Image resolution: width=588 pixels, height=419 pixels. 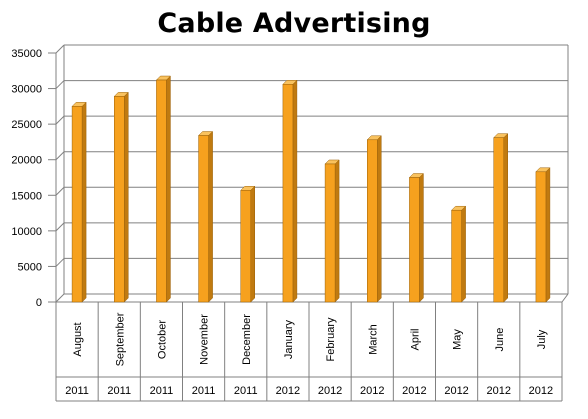 What do you see at coordinates (565, 298) in the screenshot?
I see `floor-edge` at bounding box center [565, 298].